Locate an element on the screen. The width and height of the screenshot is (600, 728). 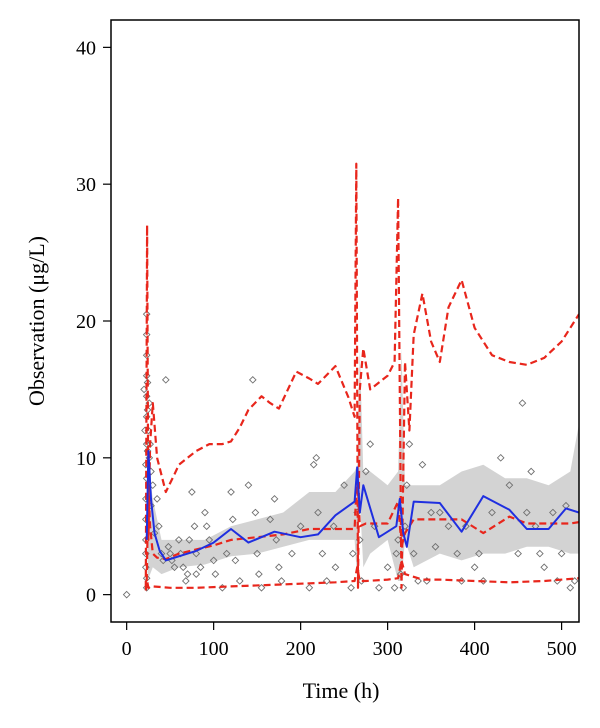
x-tick-label: 300 is located at coordinates (388, 649).